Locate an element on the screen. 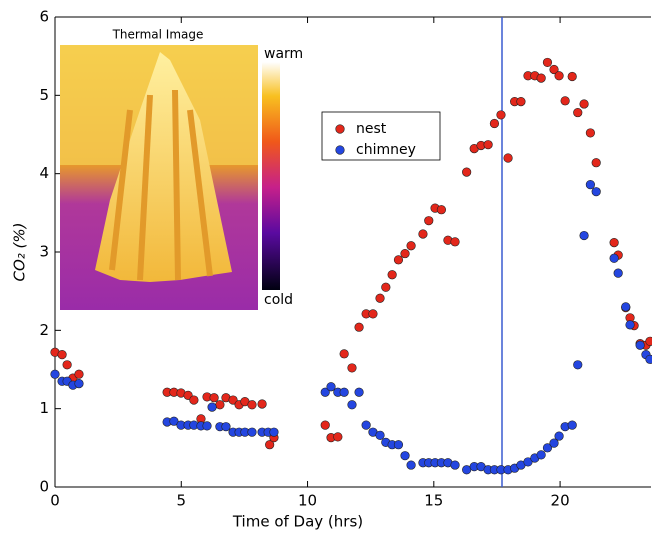  inset-title: Thermal Image is located at coordinates (158, 35).